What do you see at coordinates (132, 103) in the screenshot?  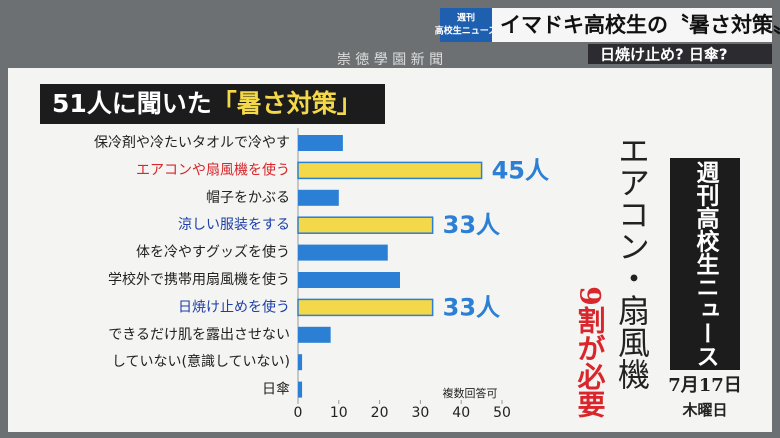 I see `title-part: 51人に聞いた` at bounding box center [132, 103].